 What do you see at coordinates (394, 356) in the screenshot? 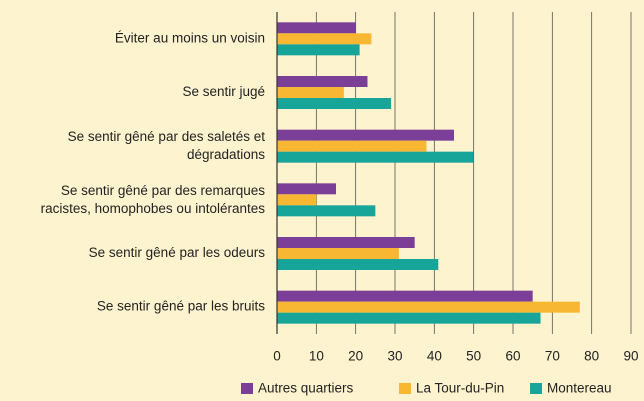
I see `x-tick-label: 30` at bounding box center [394, 356].